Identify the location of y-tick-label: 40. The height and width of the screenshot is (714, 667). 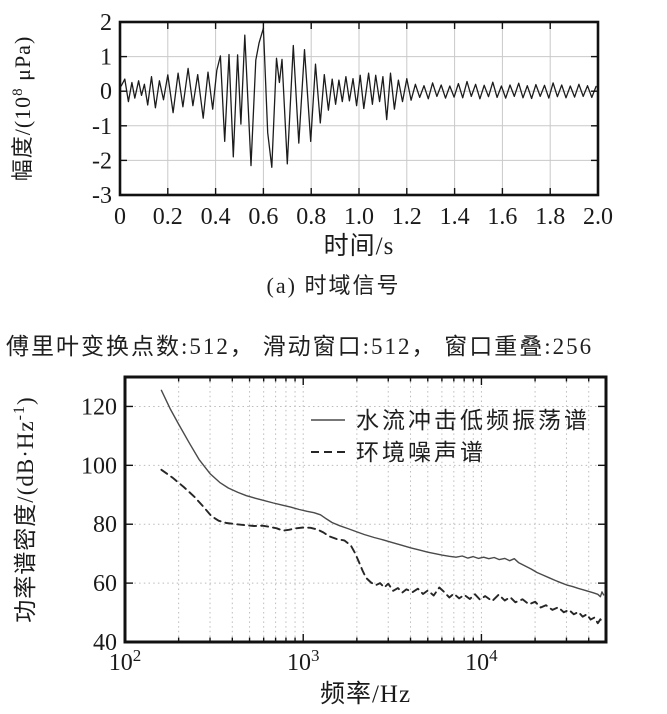
(105, 643).